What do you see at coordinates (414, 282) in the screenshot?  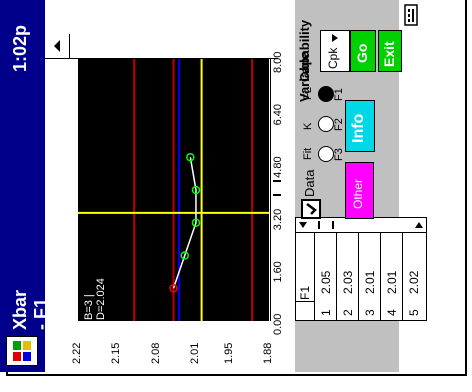 I see `row-value: 2.02` at bounding box center [414, 282].